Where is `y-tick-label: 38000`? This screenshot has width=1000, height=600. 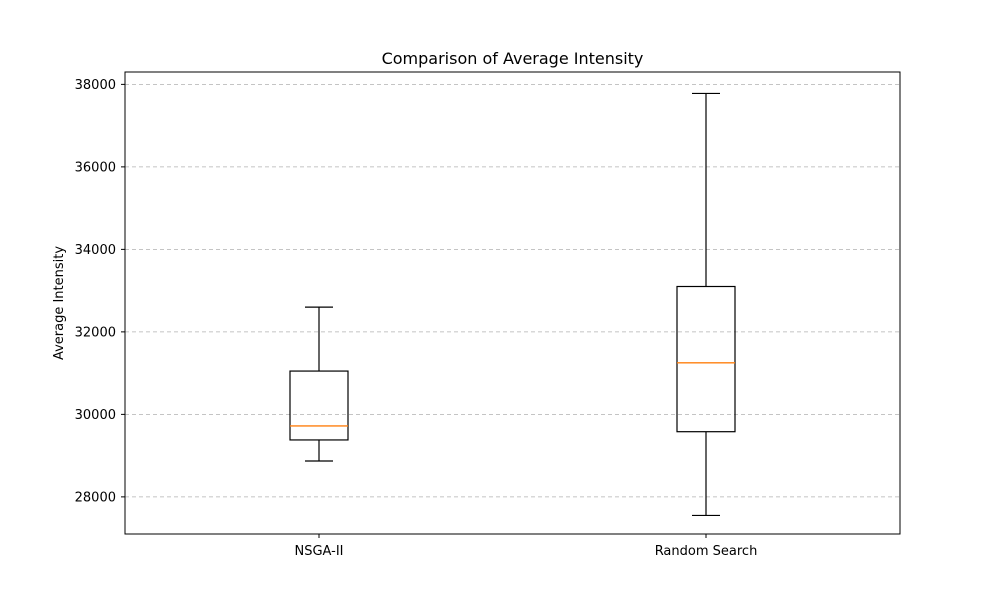
y-tick-label: 38000 is located at coordinates (95, 85).